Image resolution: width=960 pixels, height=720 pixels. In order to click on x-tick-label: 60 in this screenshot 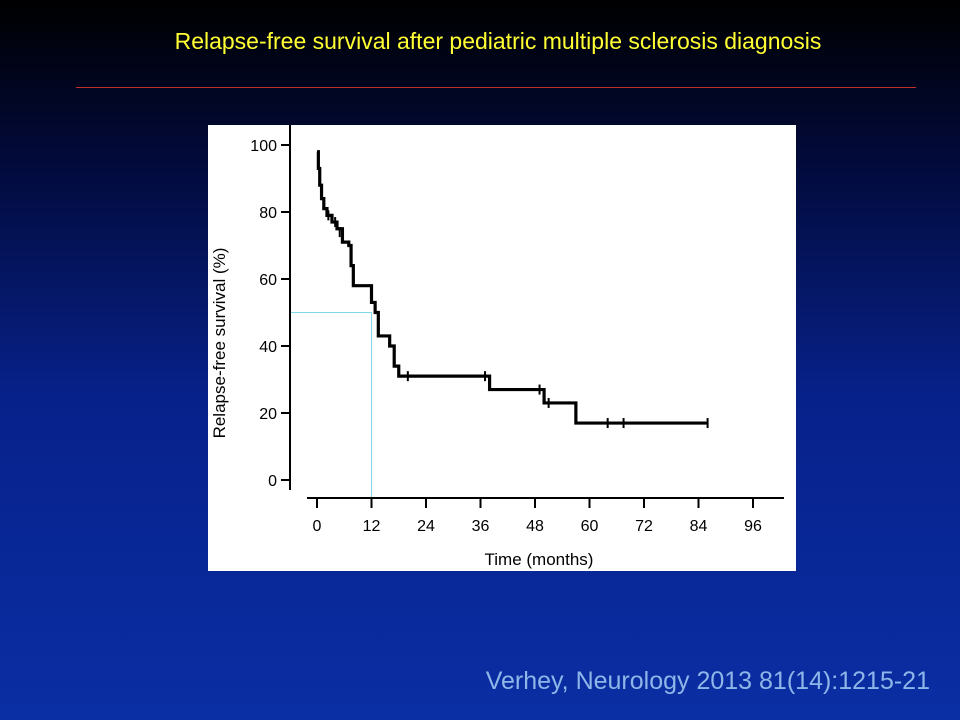, I will do `click(590, 526)`.